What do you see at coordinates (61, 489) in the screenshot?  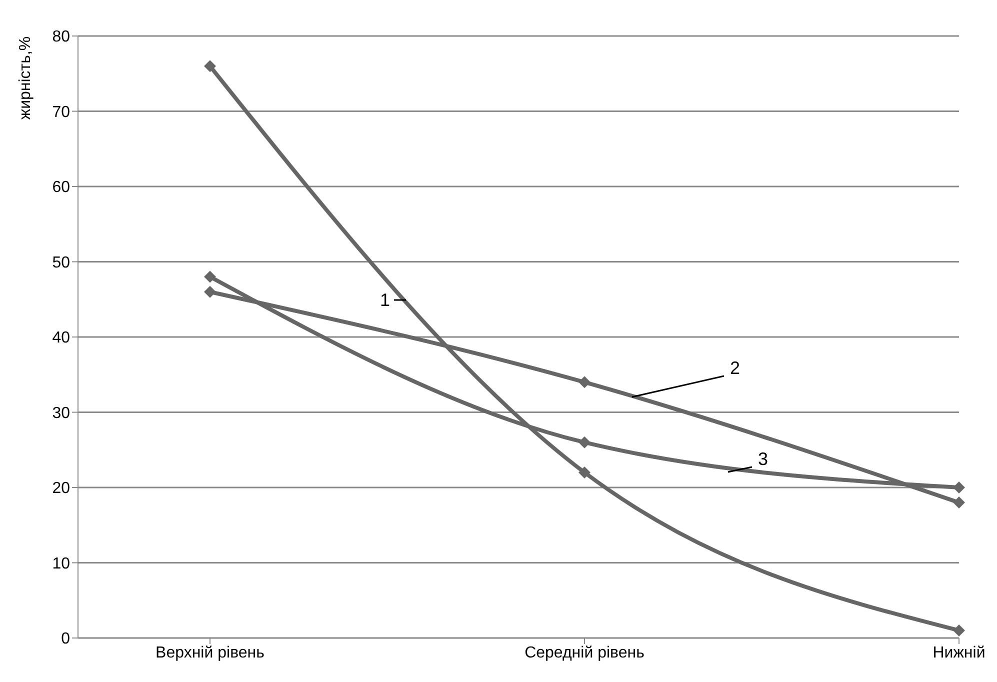 I see `y-tick-label: 20` at bounding box center [61, 489].